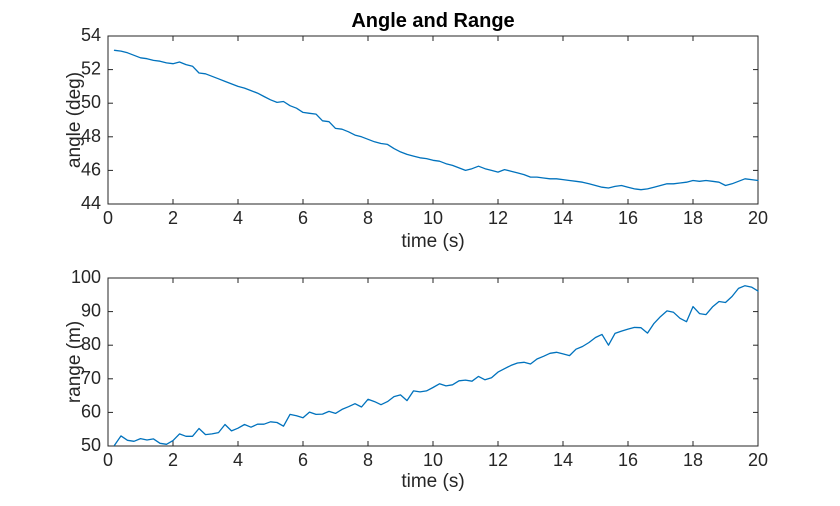 The height and width of the screenshot is (506, 840). I want to click on angle-x-axis-label: time (s), so click(433, 241).